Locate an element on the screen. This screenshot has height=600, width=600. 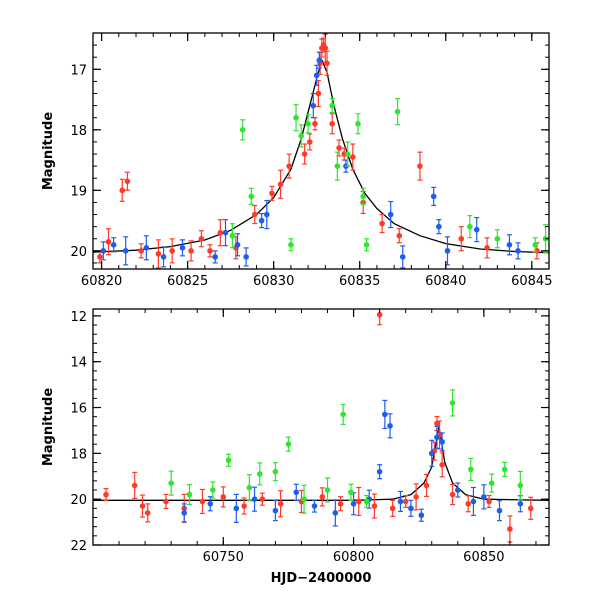
x-tick-label: 60845 is located at coordinates (531, 281).